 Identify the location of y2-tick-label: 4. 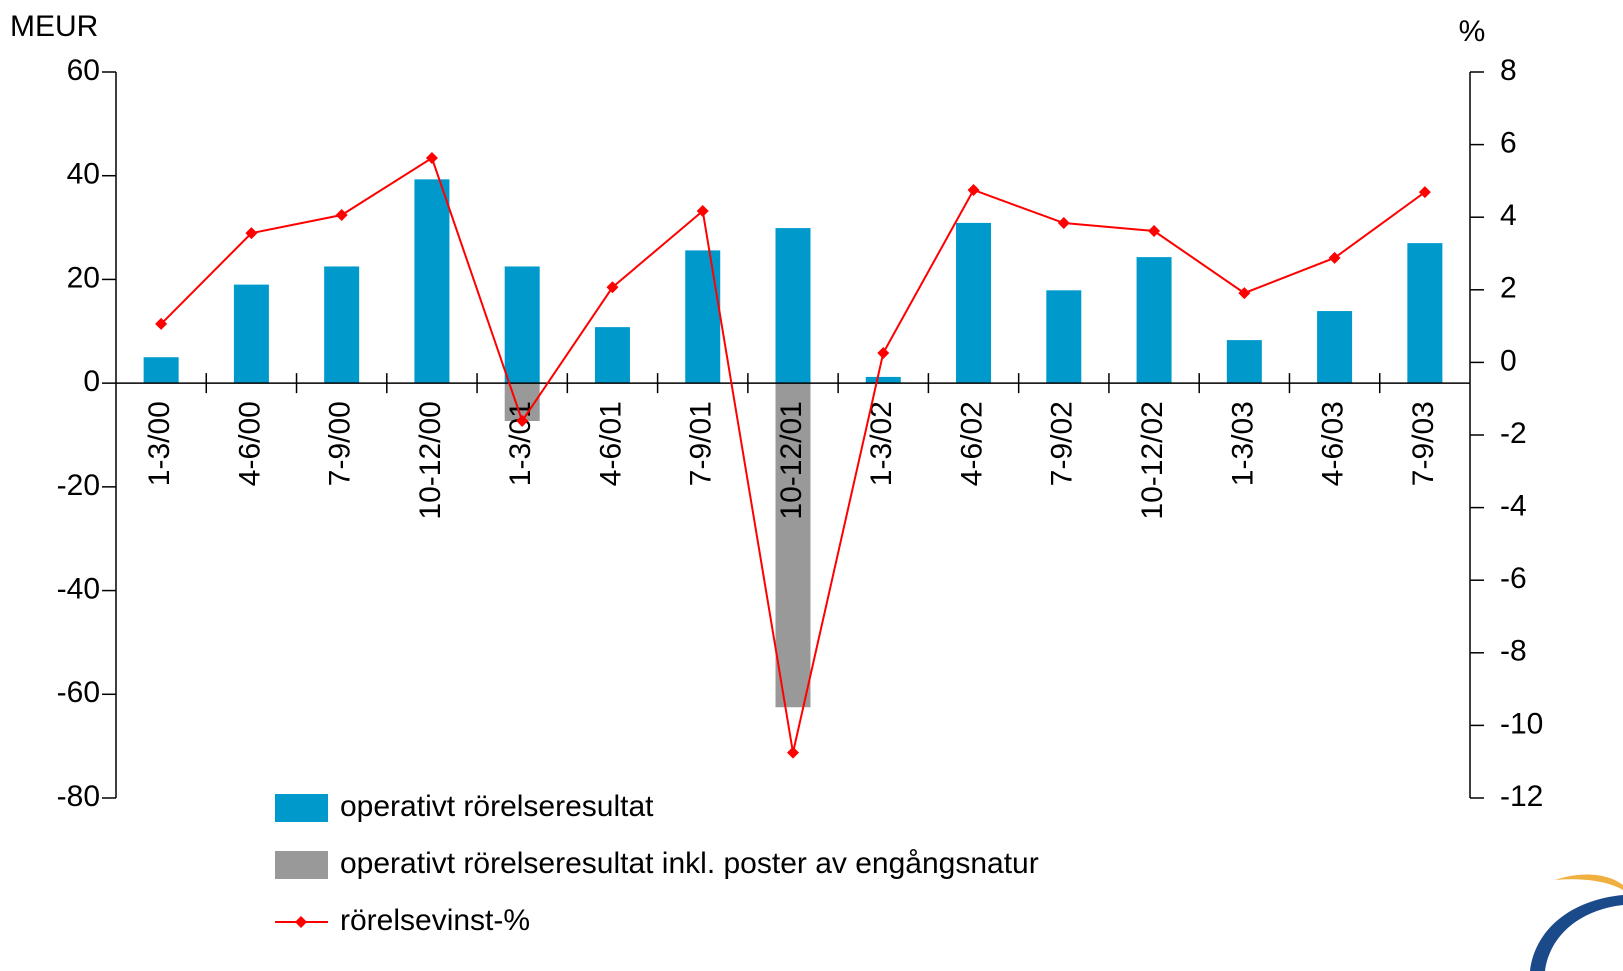
(1508, 215).